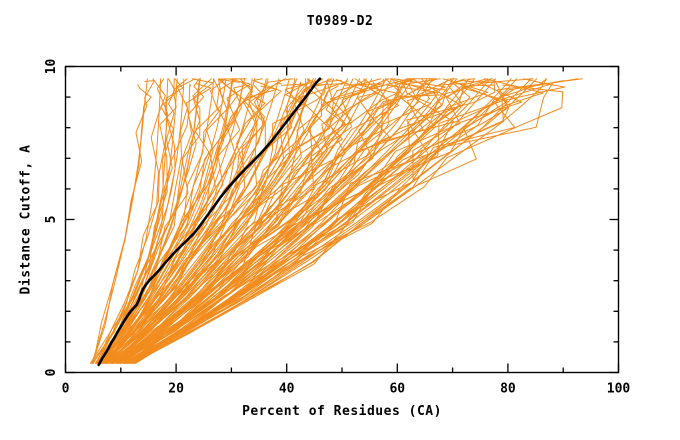 This screenshot has width=680, height=440. What do you see at coordinates (342, 411) in the screenshot?
I see `x-axis-title: Percent of Residues (CA)` at bounding box center [342, 411].